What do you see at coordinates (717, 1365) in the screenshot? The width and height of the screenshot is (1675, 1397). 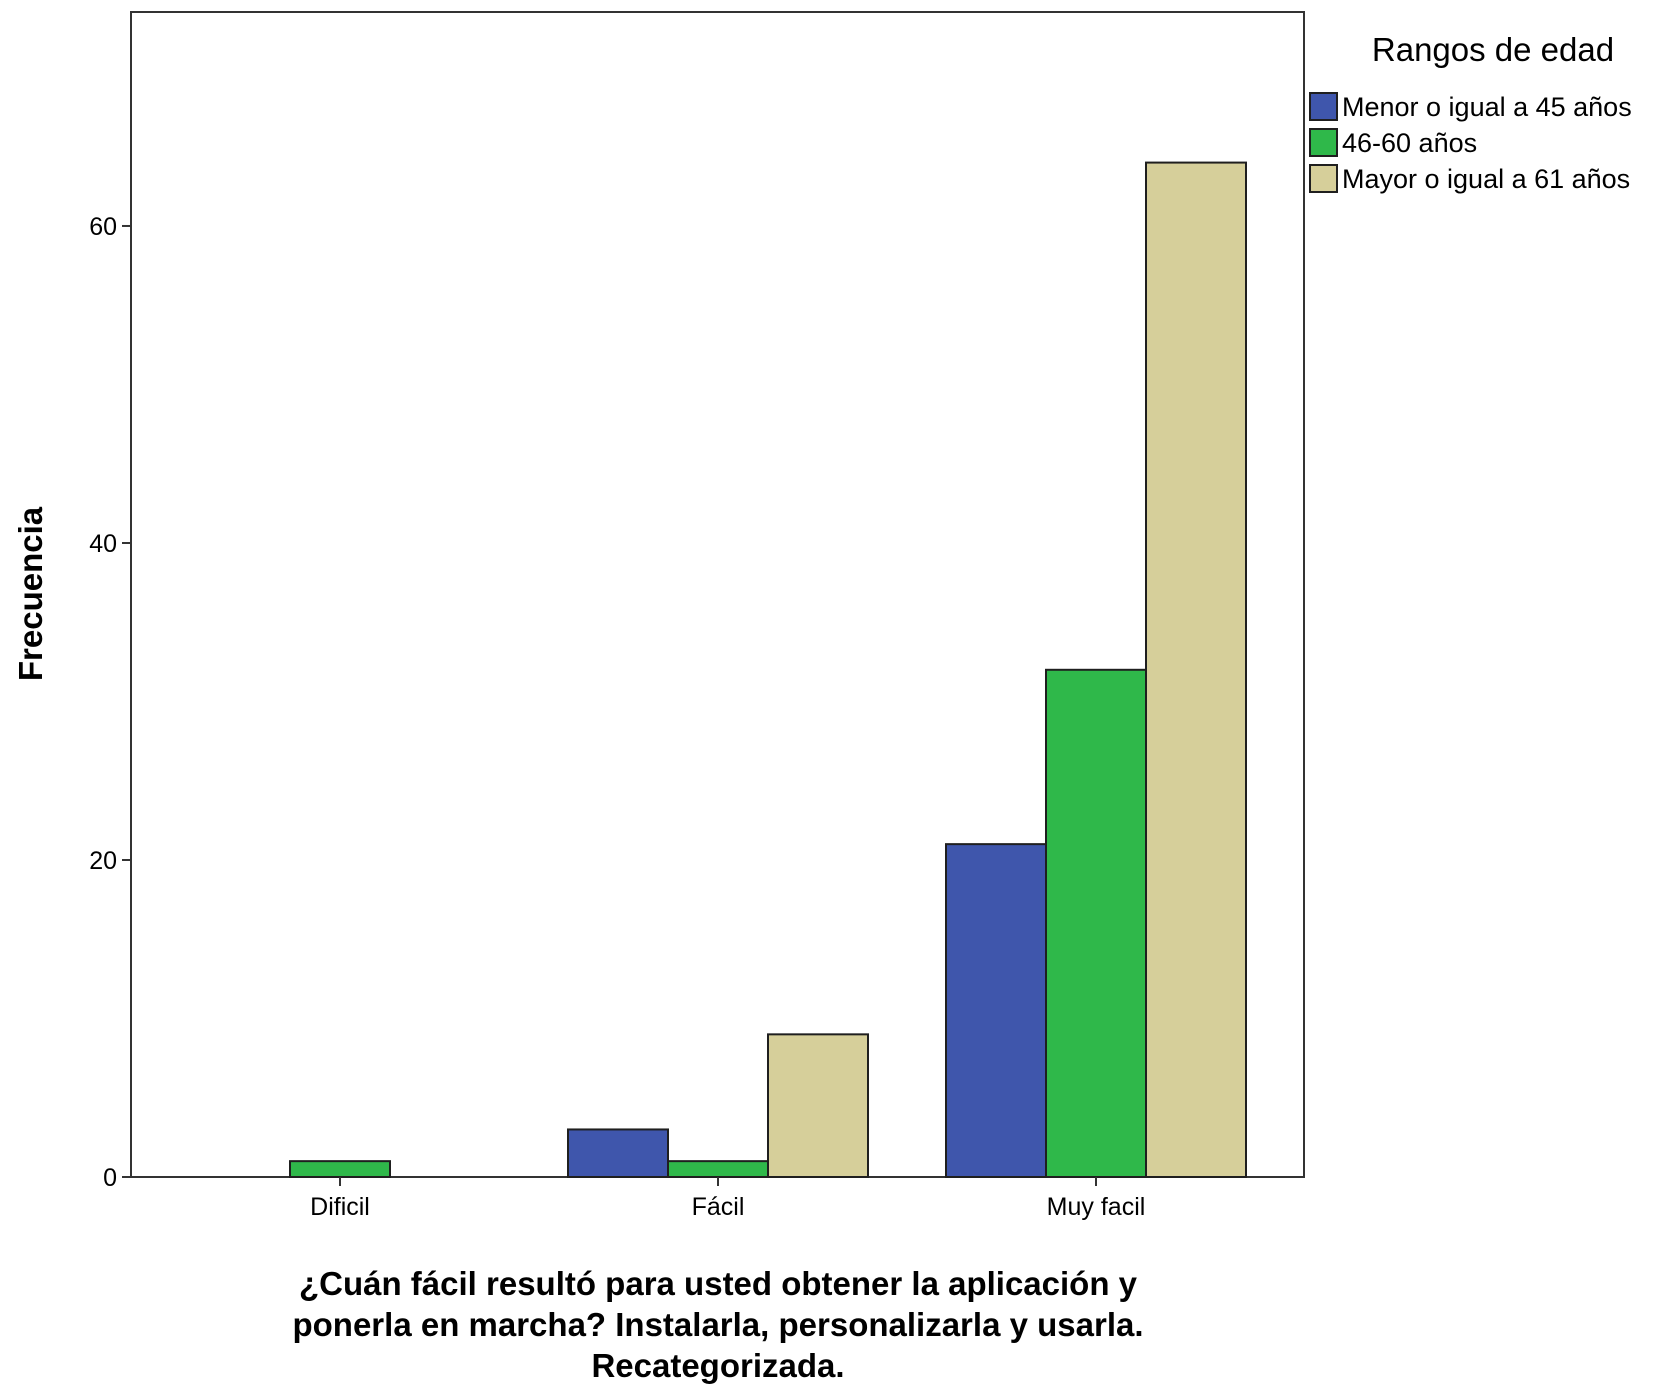 I see `x-axis-title-line-3: Recategorizada.` at bounding box center [717, 1365].